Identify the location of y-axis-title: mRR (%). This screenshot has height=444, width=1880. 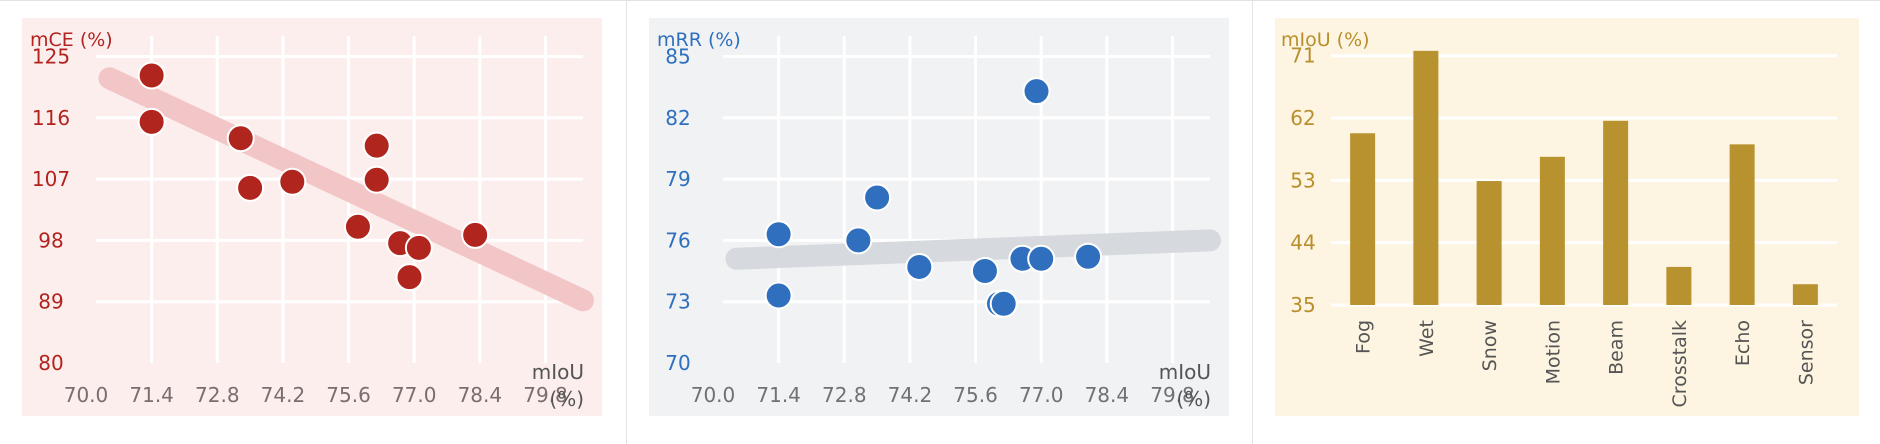
(699, 40).